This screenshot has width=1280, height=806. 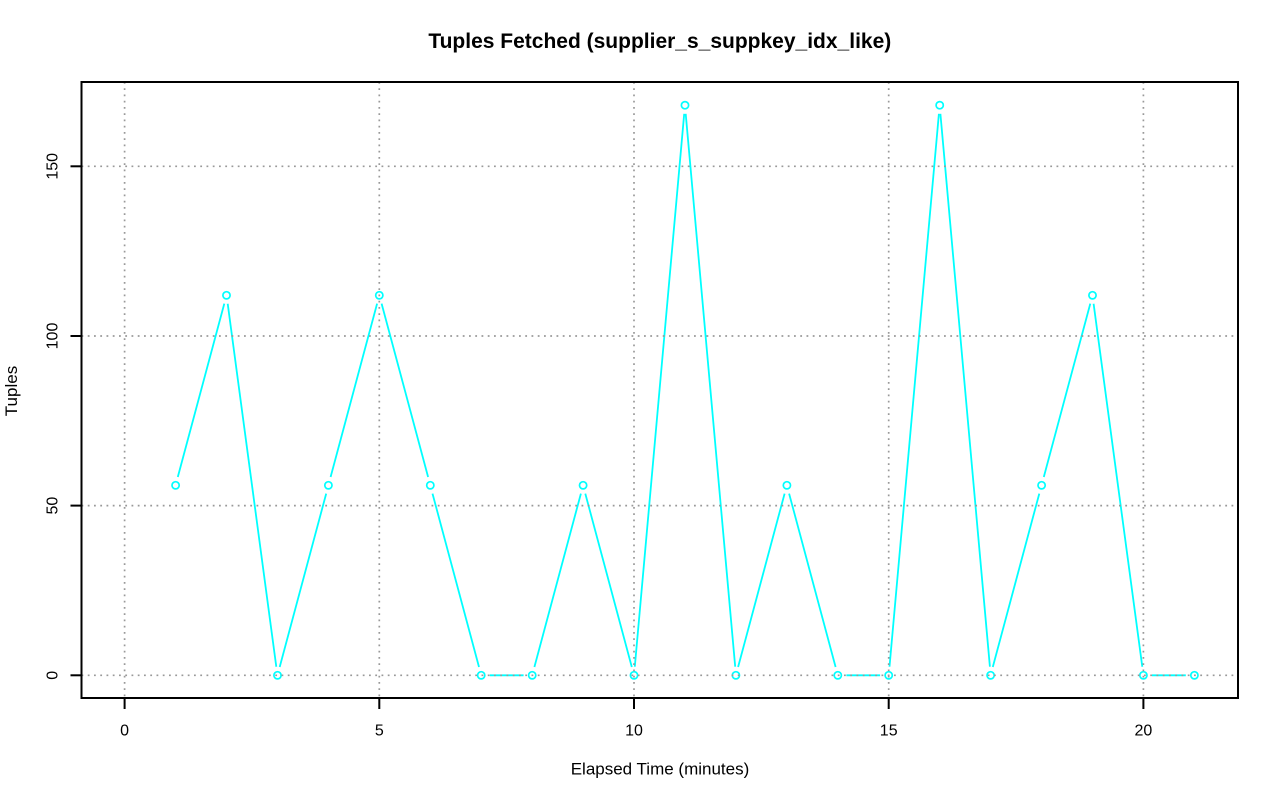 What do you see at coordinates (379, 731) in the screenshot?
I see `svg-text: 5` at bounding box center [379, 731].